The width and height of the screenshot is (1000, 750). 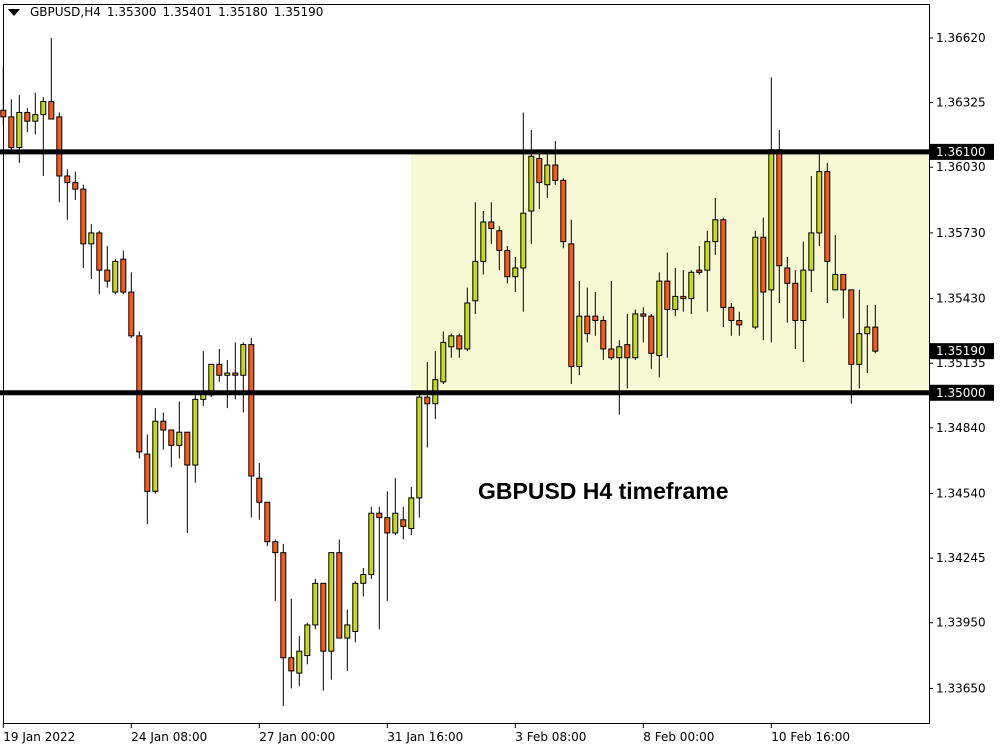 What do you see at coordinates (961, 233) in the screenshot?
I see `y-tick-label: 1.35730` at bounding box center [961, 233].